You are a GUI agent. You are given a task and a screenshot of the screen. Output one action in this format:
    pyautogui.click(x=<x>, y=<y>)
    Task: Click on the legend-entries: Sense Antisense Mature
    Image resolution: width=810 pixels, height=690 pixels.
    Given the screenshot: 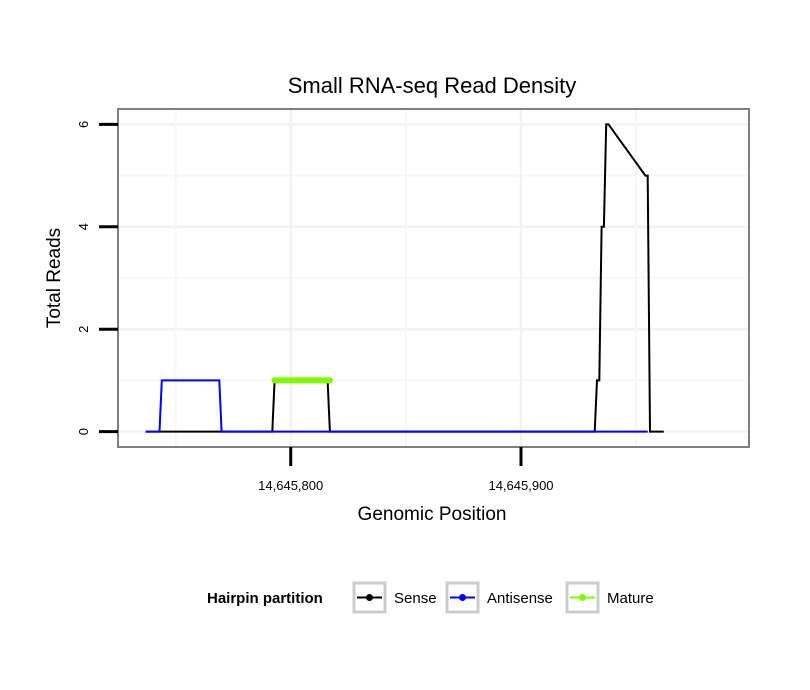 What is the action you would take?
    pyautogui.click(x=503, y=597)
    